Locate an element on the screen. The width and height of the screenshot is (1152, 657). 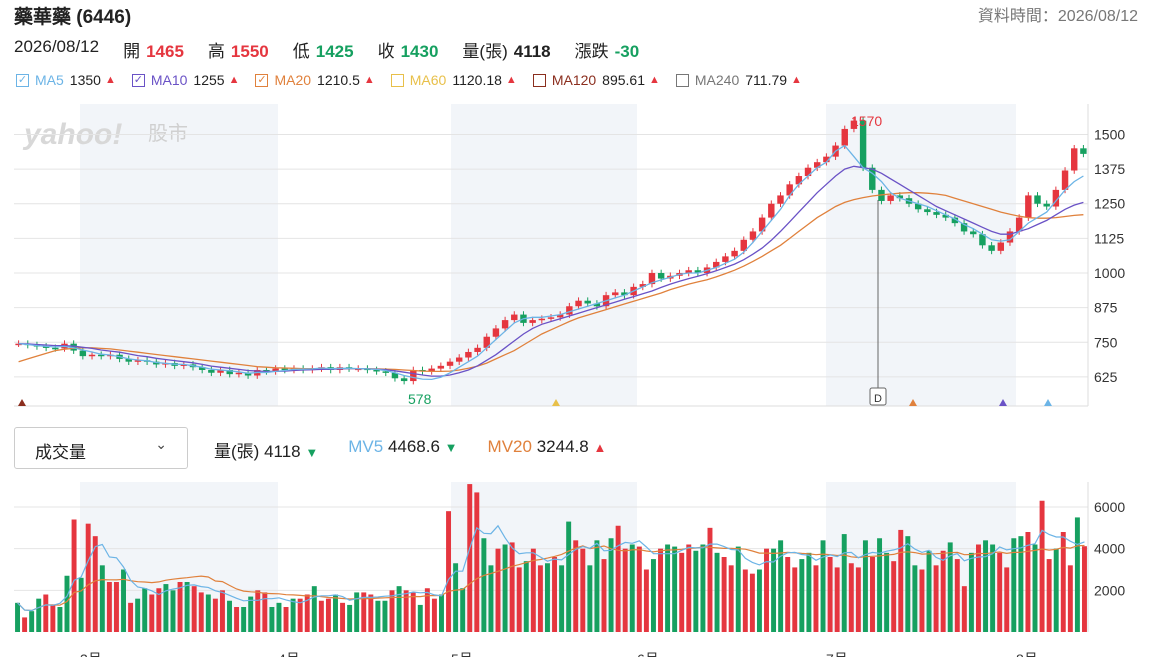
y-tick-label: 6000 is located at coordinates (1109, 507).